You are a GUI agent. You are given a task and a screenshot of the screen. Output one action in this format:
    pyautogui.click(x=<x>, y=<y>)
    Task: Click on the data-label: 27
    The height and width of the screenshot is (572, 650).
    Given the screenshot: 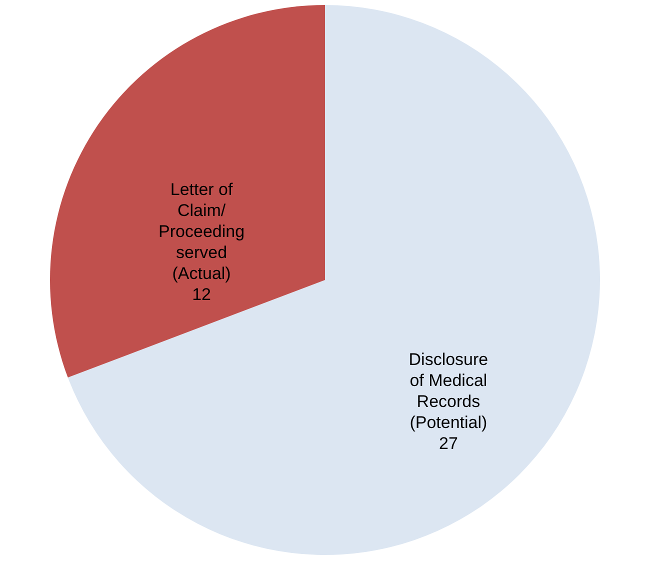 What is the action you would take?
    pyautogui.click(x=448, y=444)
    